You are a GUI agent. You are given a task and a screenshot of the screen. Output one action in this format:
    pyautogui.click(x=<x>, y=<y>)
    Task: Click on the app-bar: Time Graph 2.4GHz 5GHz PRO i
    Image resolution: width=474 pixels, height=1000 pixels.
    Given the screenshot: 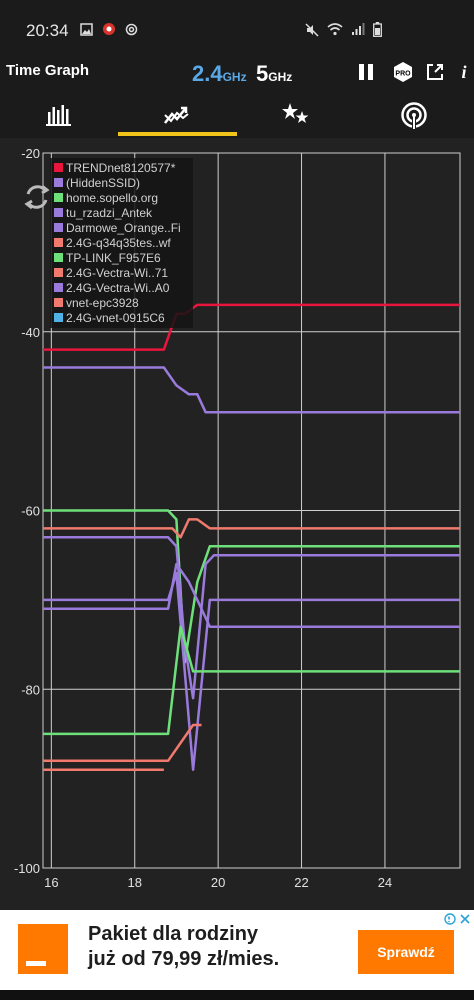 What is the action you would take?
    pyautogui.click(x=237, y=72)
    